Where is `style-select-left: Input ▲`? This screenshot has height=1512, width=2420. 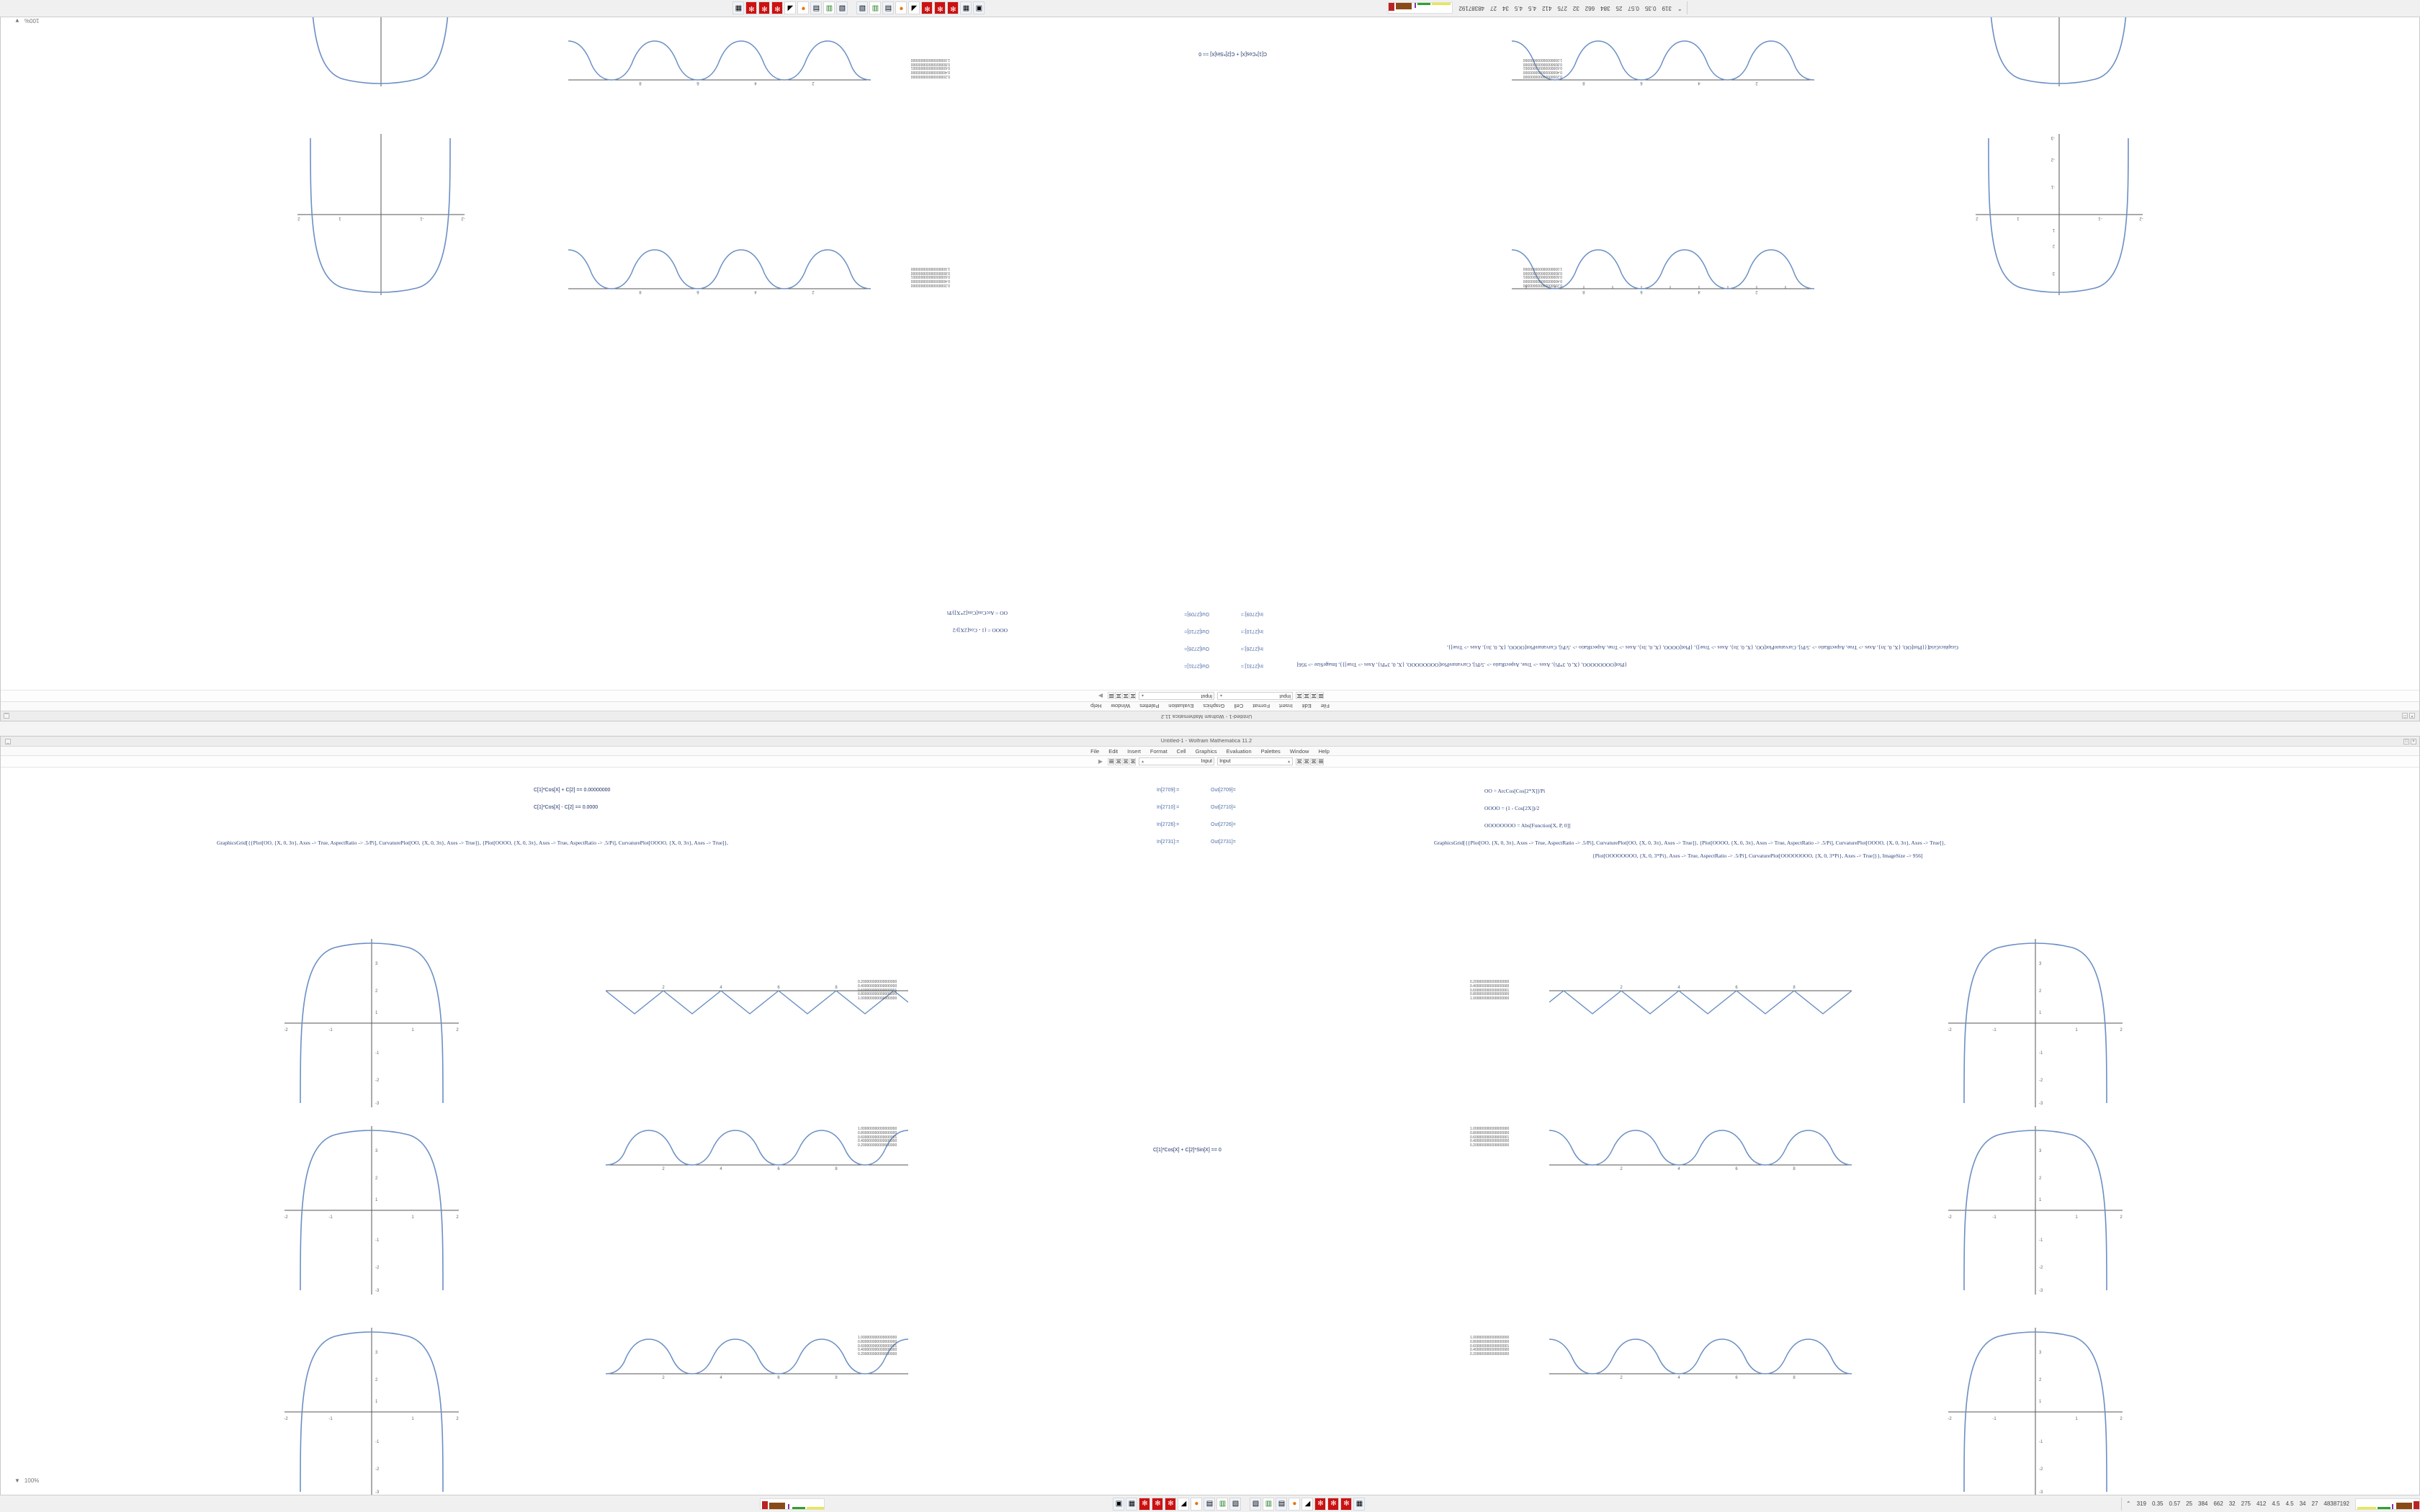
style-select-left: Input ▲ is located at coordinates (1255, 696).